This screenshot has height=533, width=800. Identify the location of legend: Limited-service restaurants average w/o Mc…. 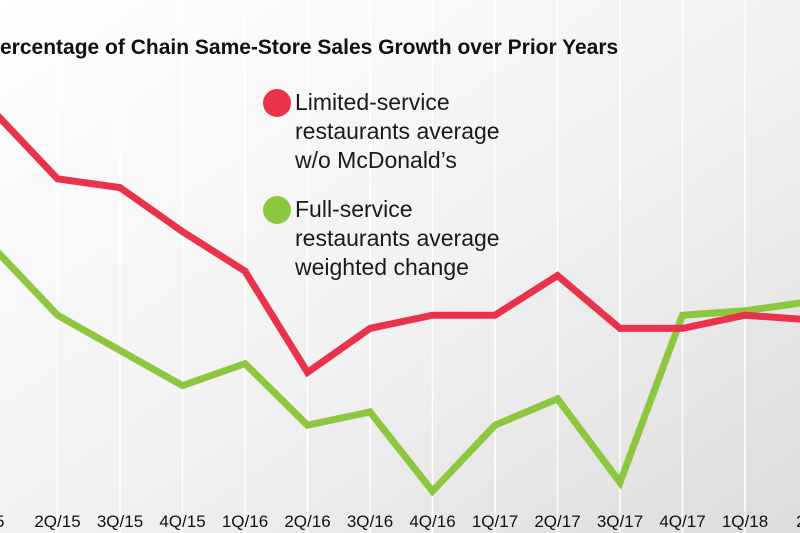
(381, 184).